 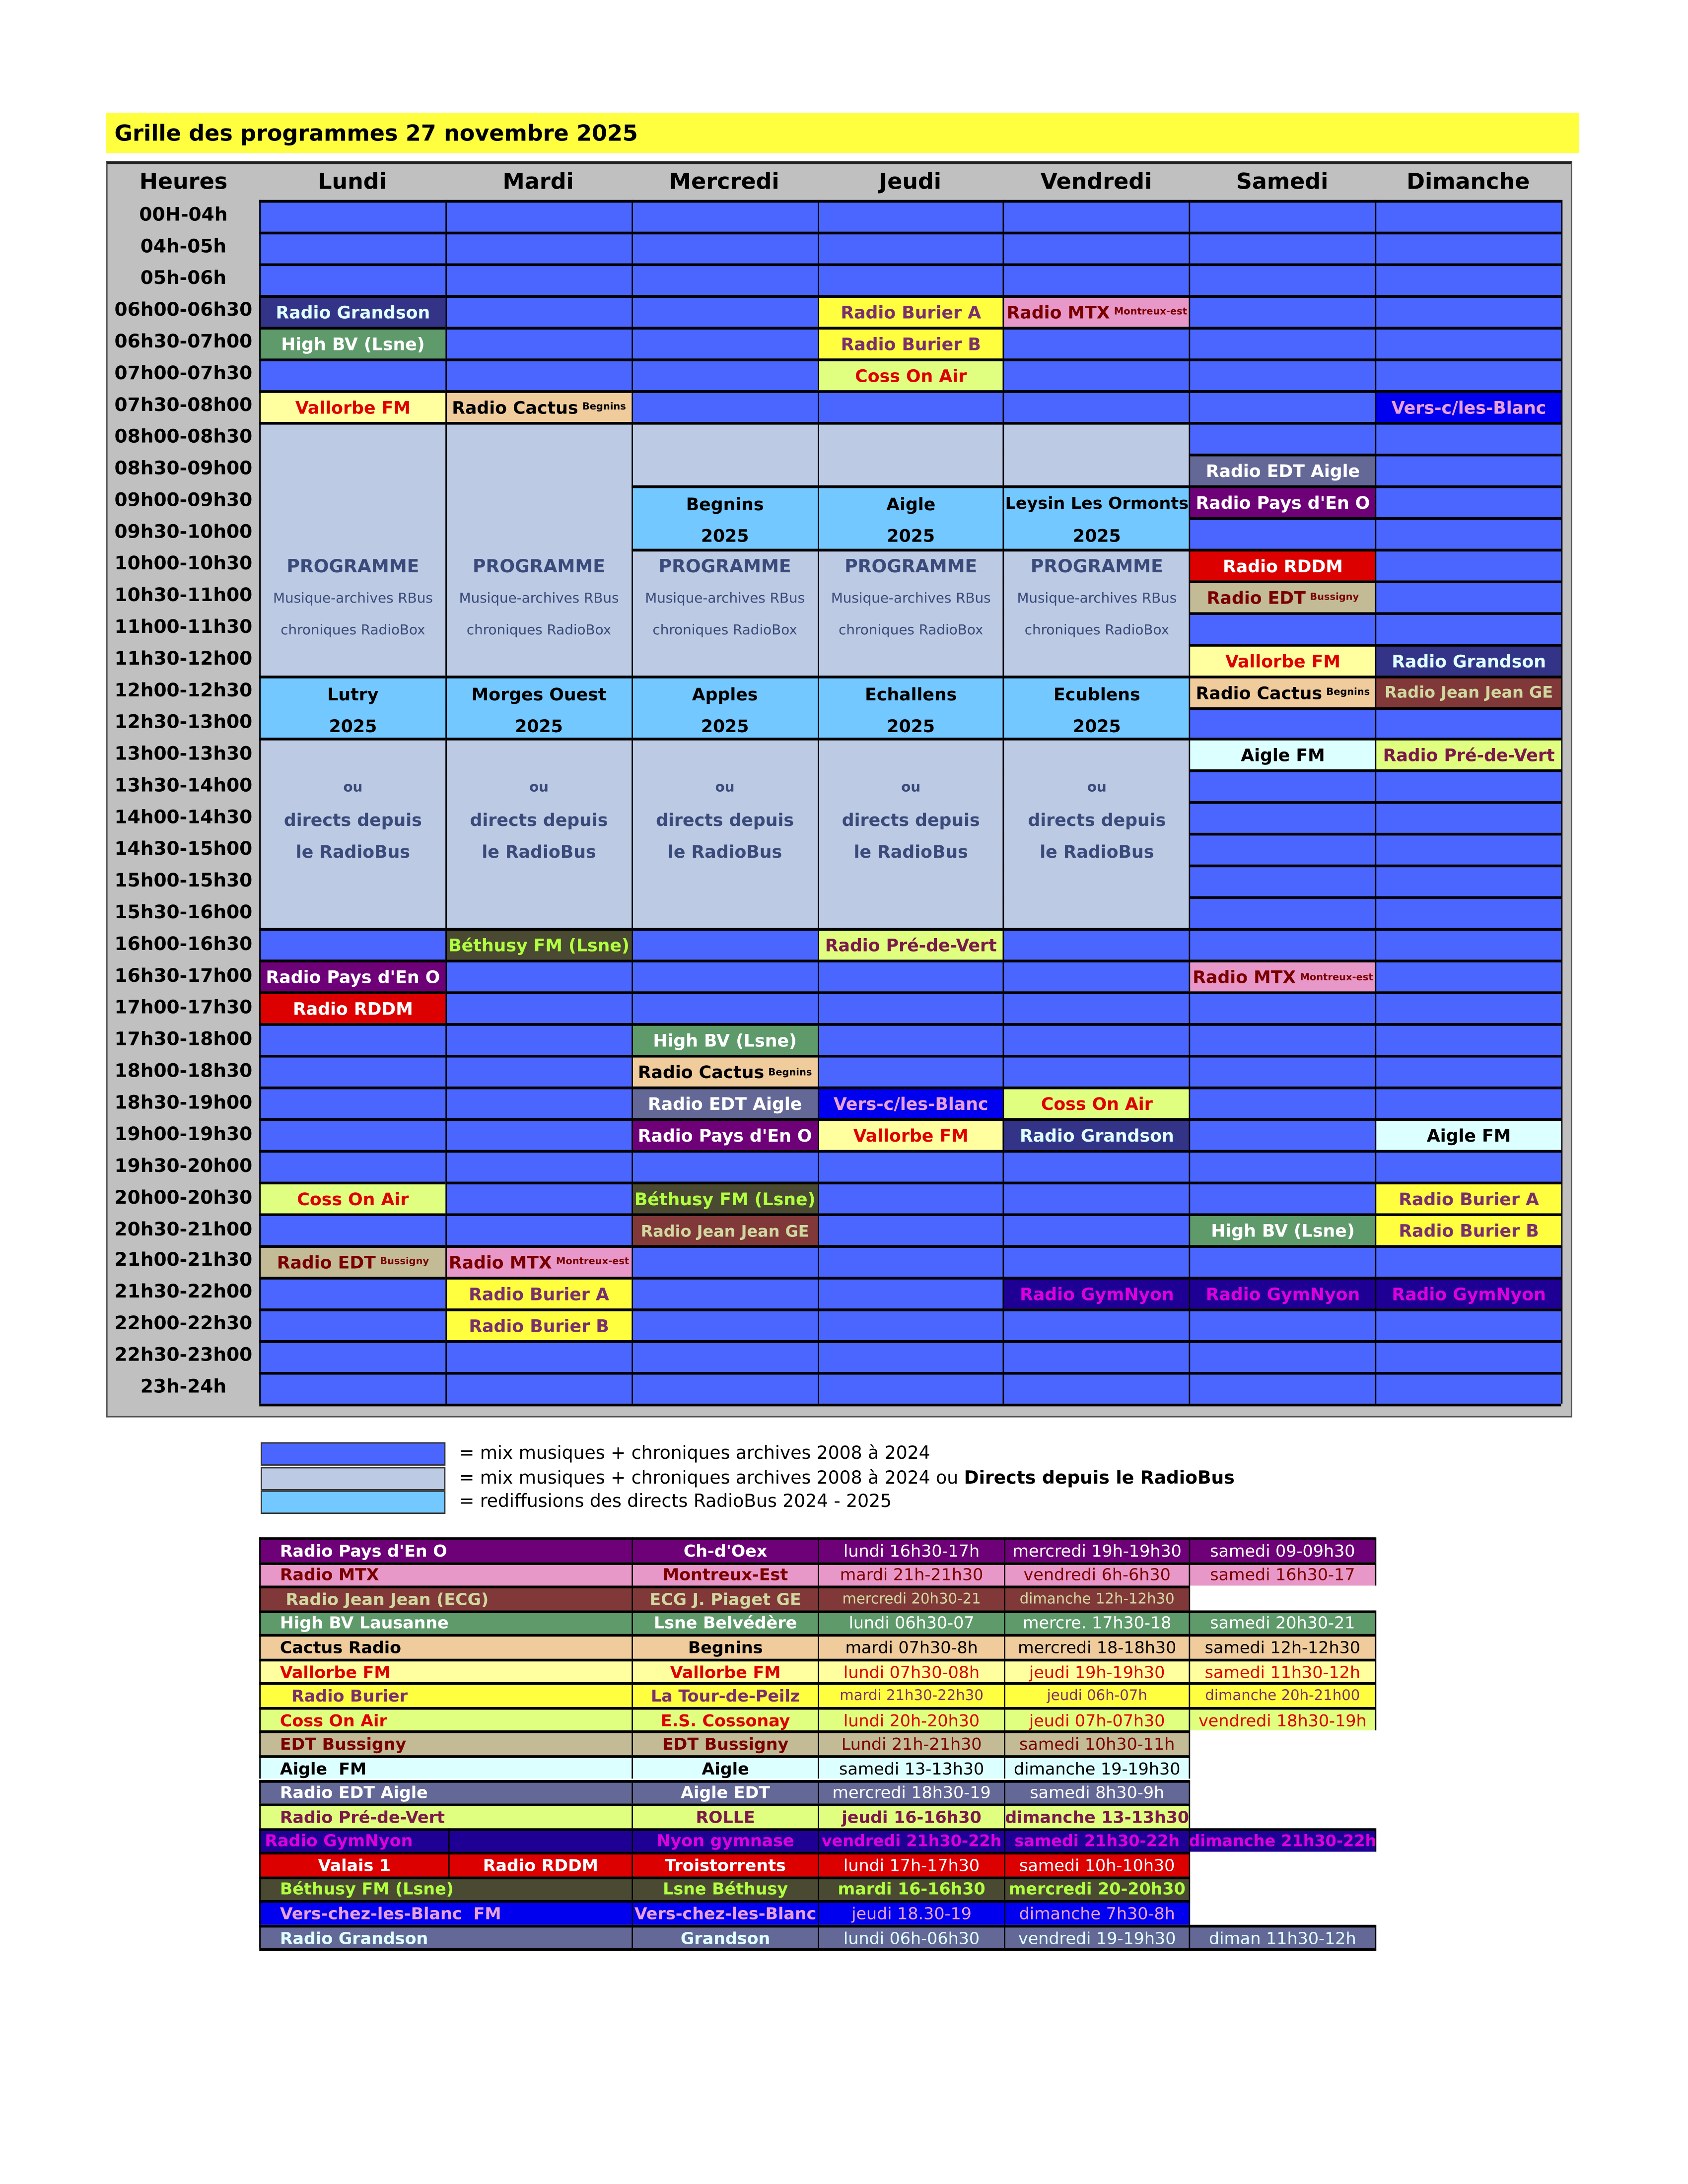 I want to click on program-slot: Radio EDT Bussigny, so click(x=1282, y=596).